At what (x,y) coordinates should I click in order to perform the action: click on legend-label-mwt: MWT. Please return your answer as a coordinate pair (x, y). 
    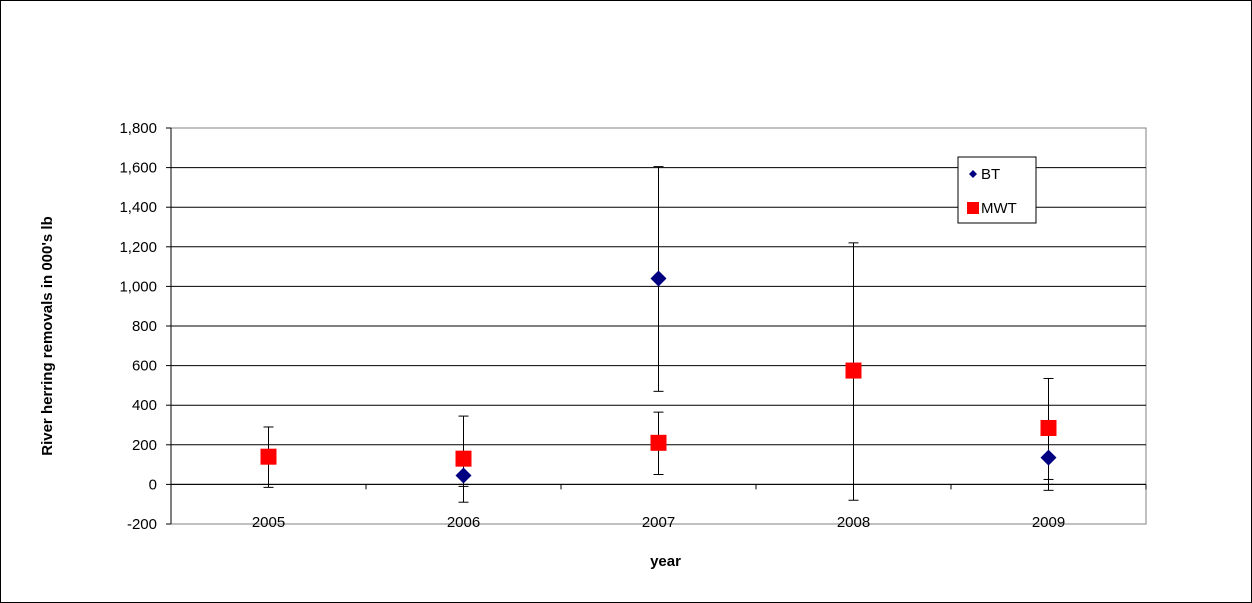
    Looking at the image, I should click on (999, 208).